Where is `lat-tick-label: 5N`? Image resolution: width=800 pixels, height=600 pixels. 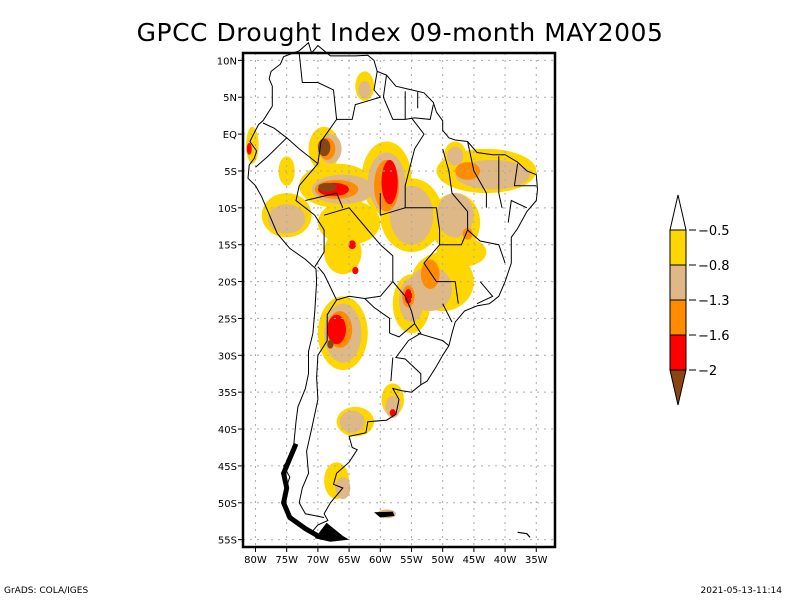 lat-tick-label: 5N is located at coordinates (230, 98).